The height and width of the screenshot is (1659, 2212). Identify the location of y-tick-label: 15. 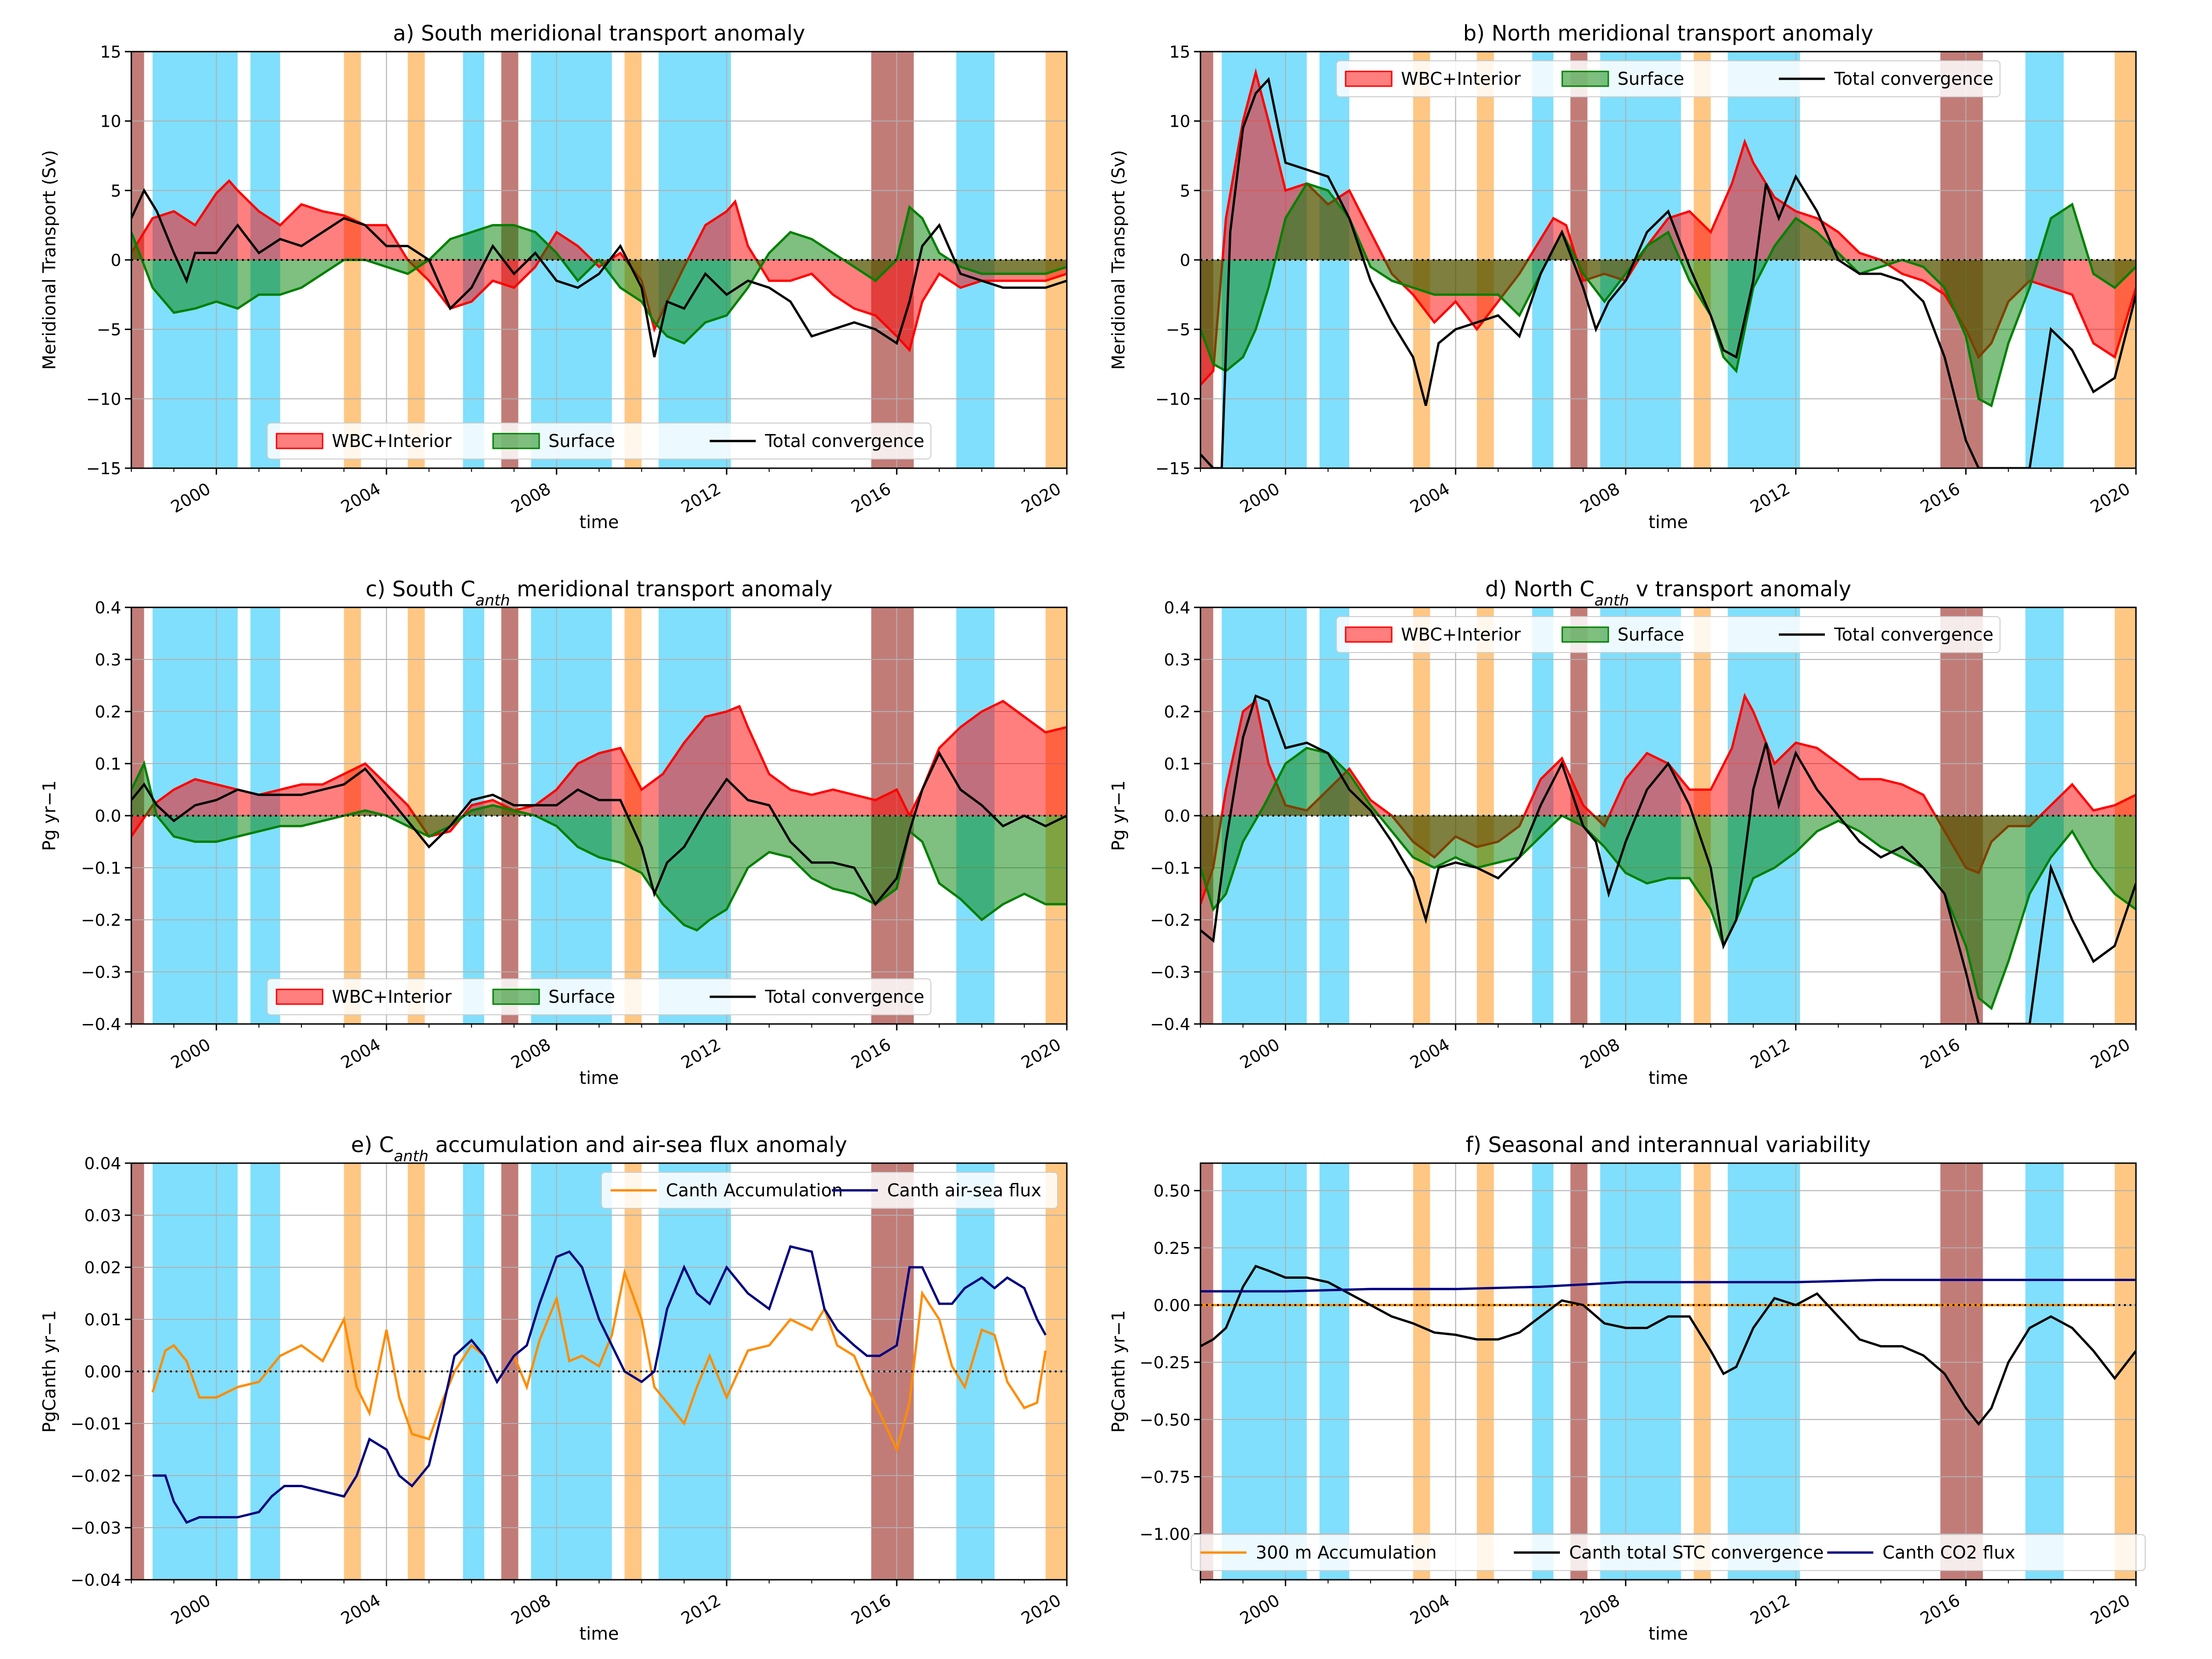
(1179, 52).